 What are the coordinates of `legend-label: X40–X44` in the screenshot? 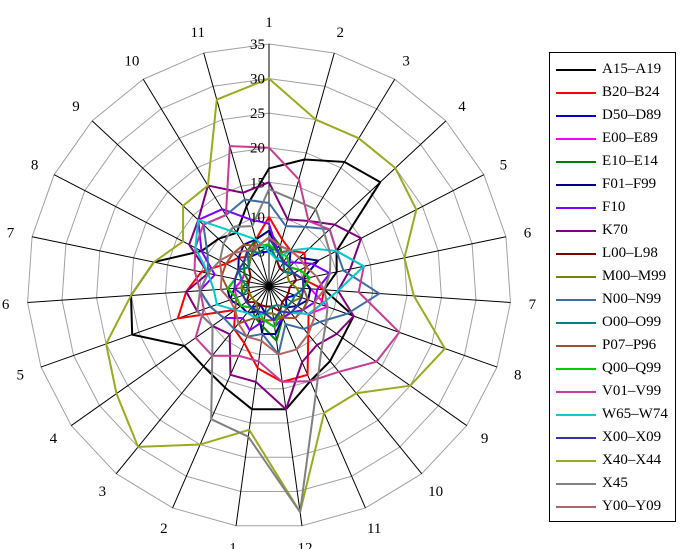 It's located at (632, 460).